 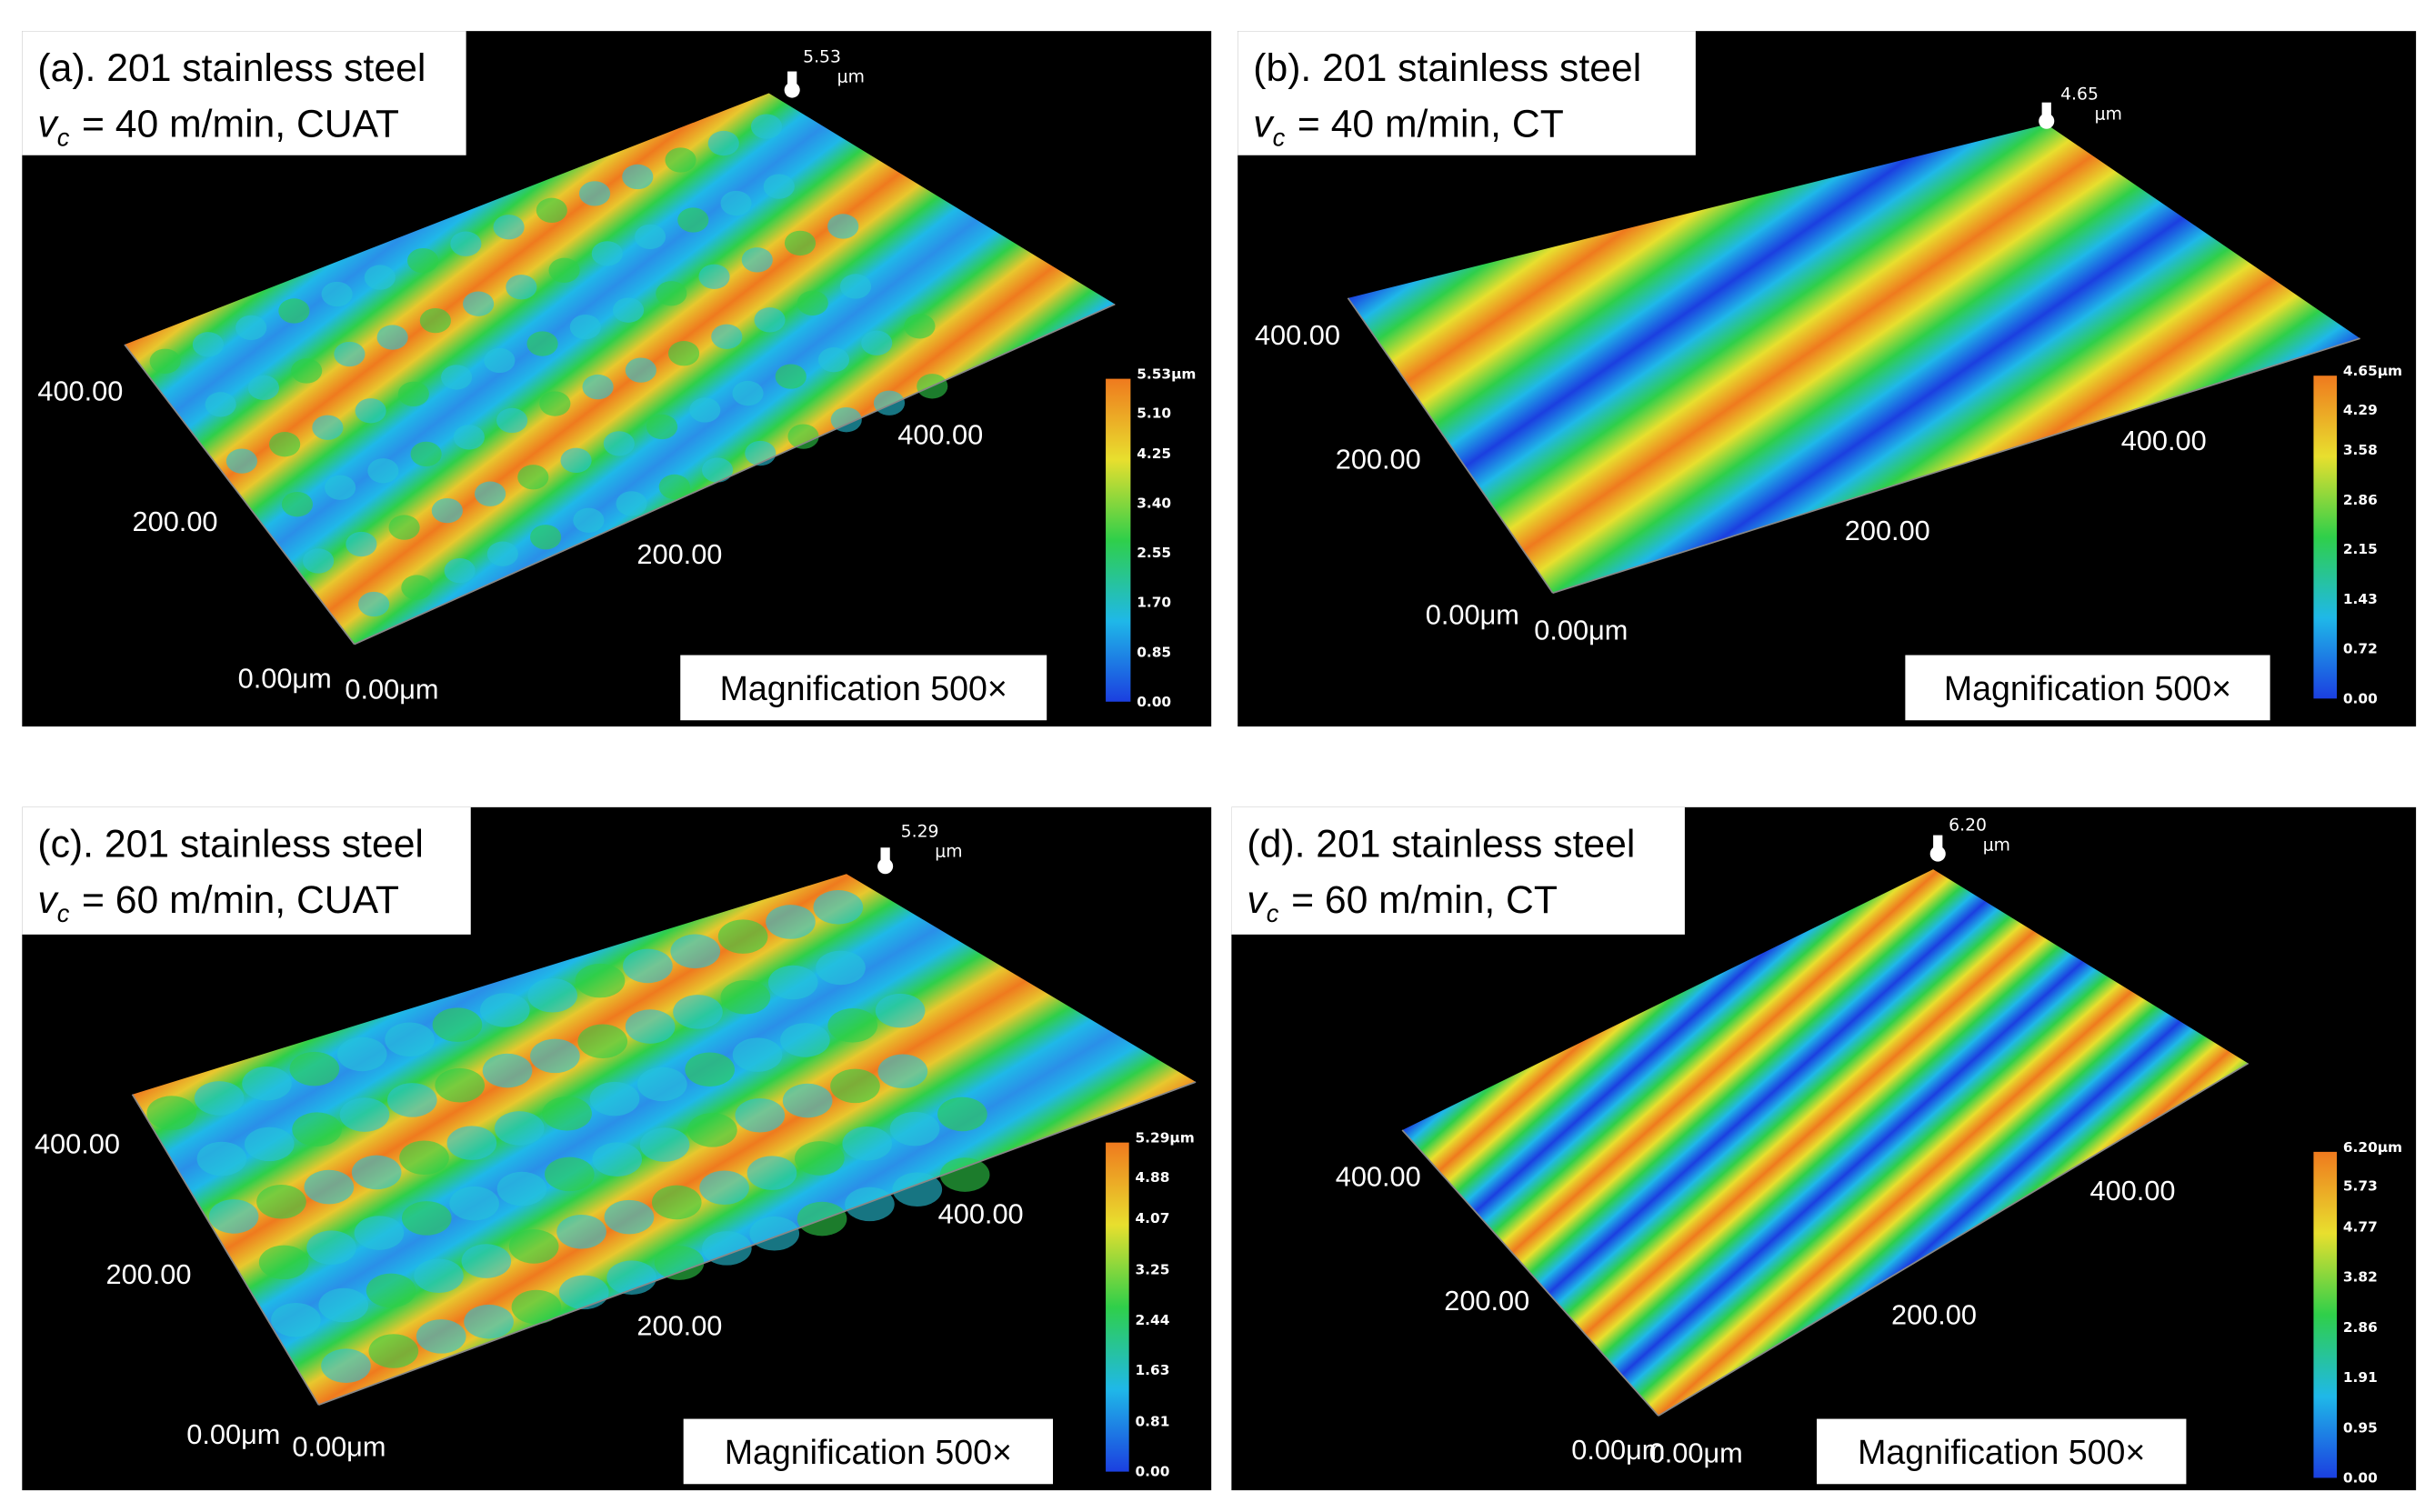 I want to click on surface, so click(x=620, y=369).